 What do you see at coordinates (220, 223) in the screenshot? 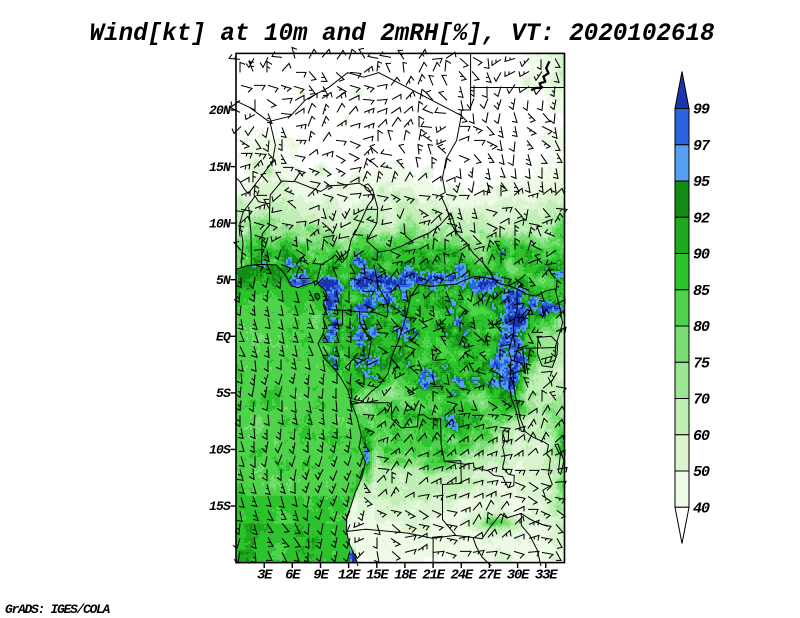
I see `svg-text: 10N` at bounding box center [220, 223].